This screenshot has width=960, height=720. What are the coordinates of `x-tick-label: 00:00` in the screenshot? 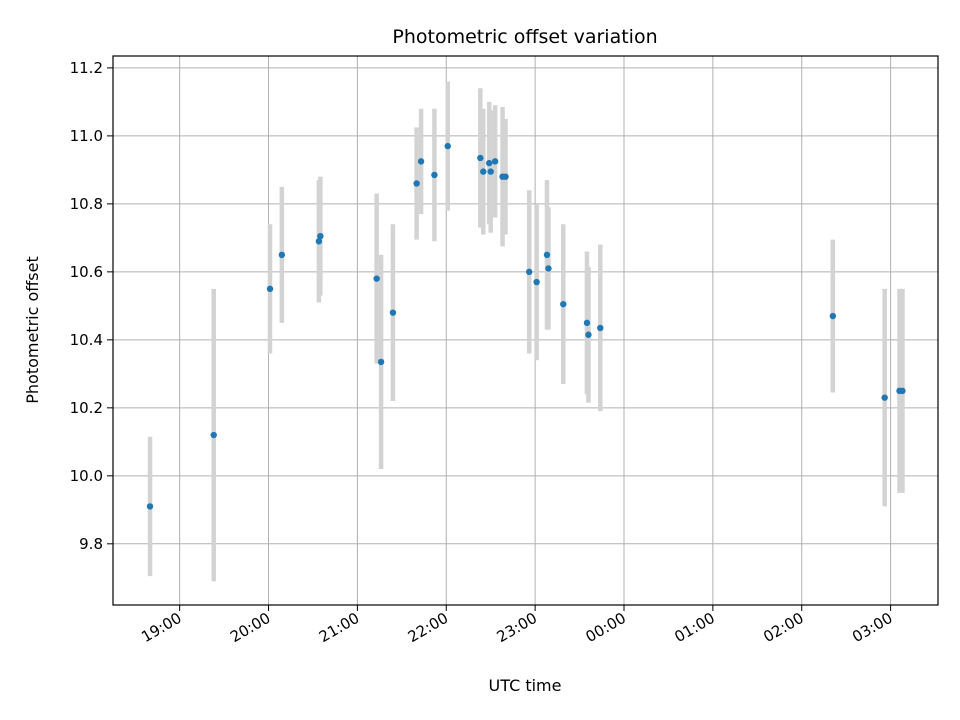 It's located at (606, 627).